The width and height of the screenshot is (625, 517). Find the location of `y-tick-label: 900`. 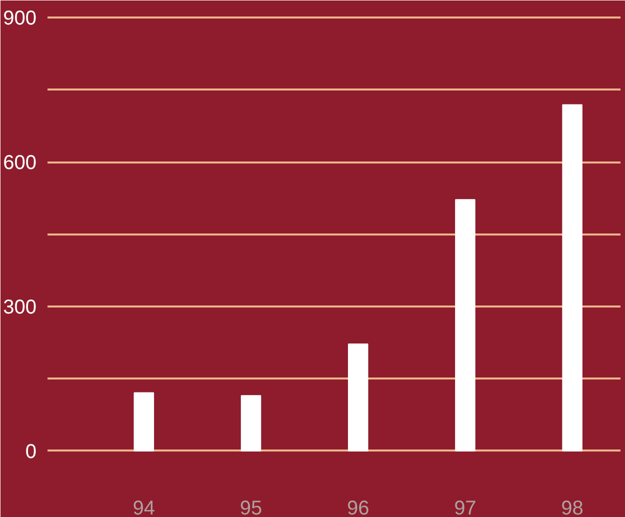

y-tick-label: 900 is located at coordinates (20, 19).